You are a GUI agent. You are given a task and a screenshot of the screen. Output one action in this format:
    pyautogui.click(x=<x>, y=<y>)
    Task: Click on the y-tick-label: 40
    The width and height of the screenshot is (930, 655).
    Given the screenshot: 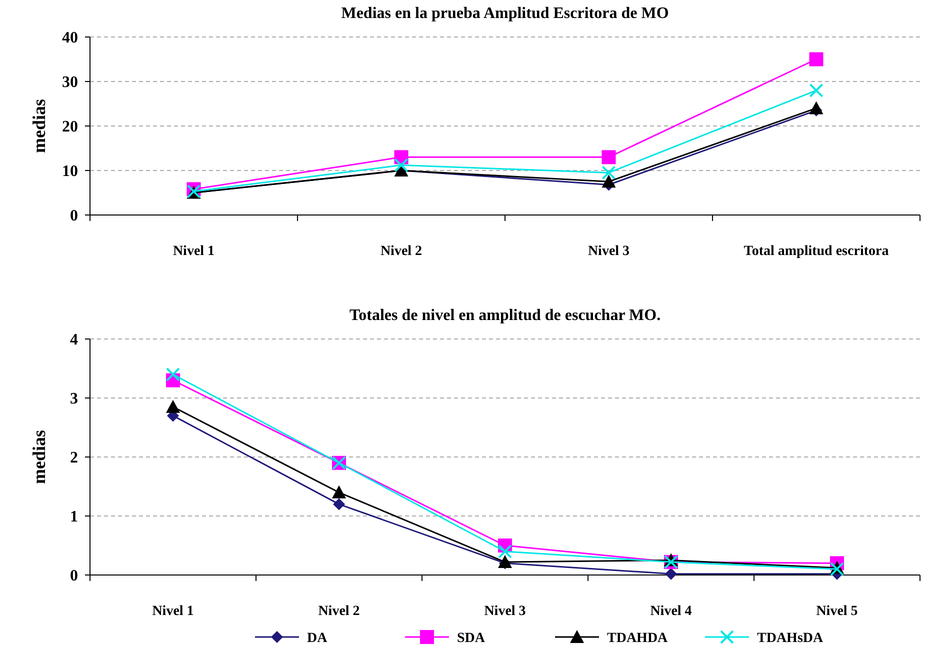 What is the action you would take?
    pyautogui.click(x=70, y=38)
    